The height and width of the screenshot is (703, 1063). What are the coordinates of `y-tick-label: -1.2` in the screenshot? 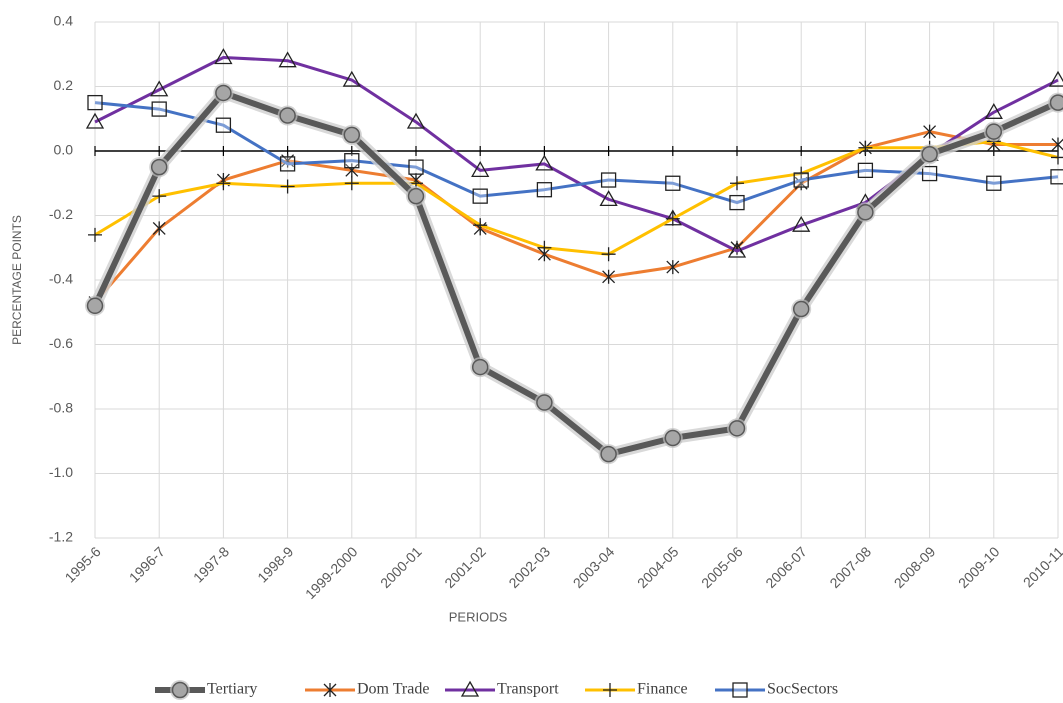 It's located at (61, 537).